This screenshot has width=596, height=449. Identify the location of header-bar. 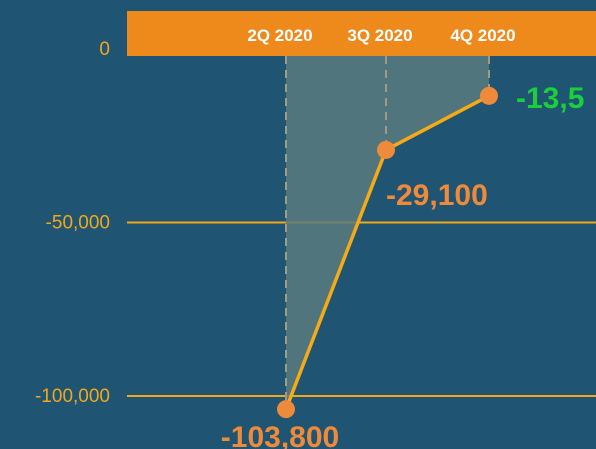
(361, 33).